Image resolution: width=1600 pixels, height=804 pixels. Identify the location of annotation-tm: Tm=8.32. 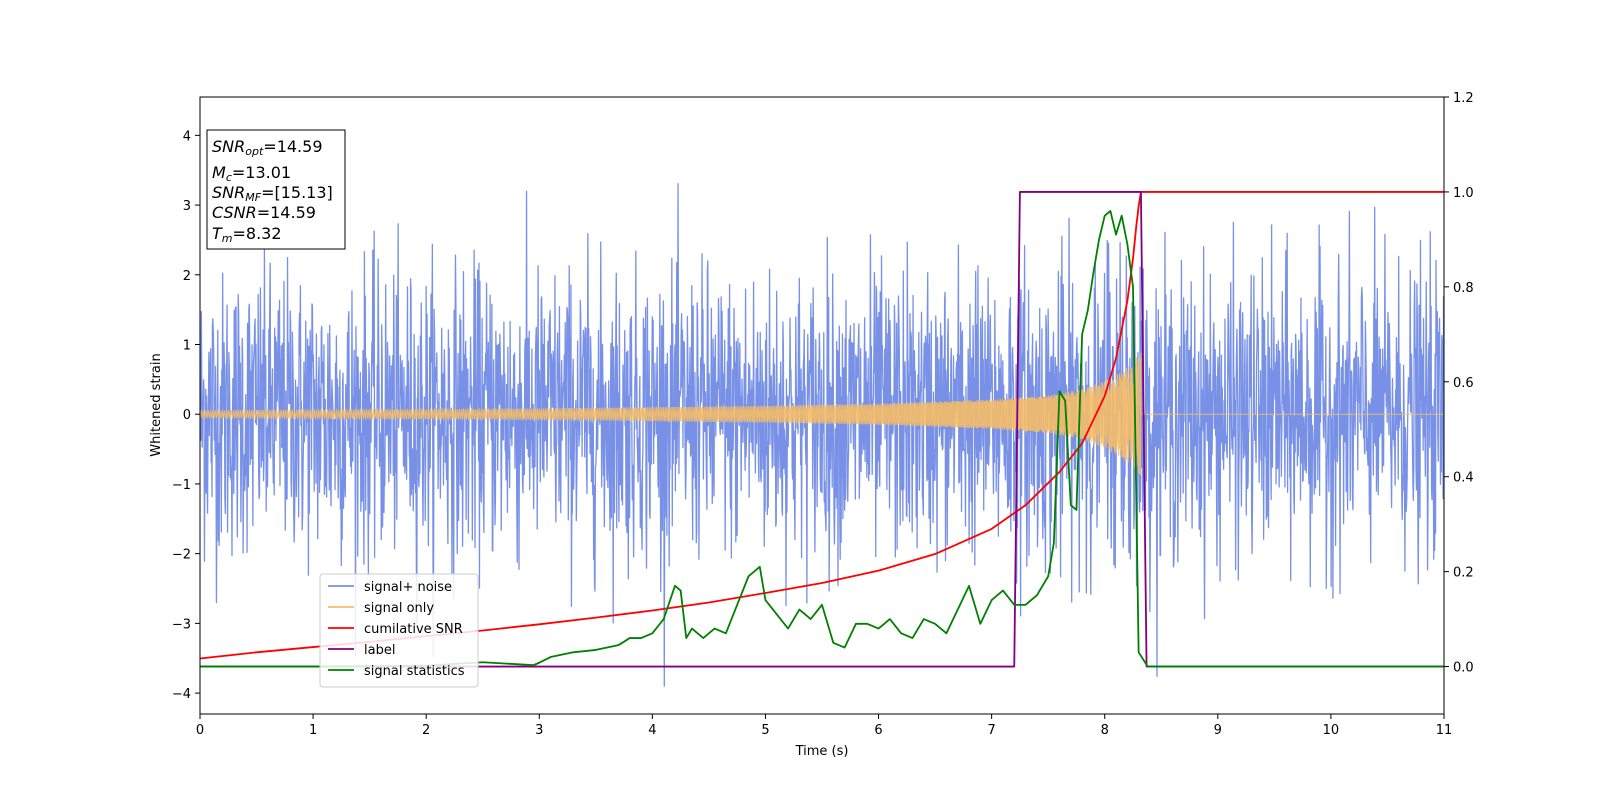
(247, 234).